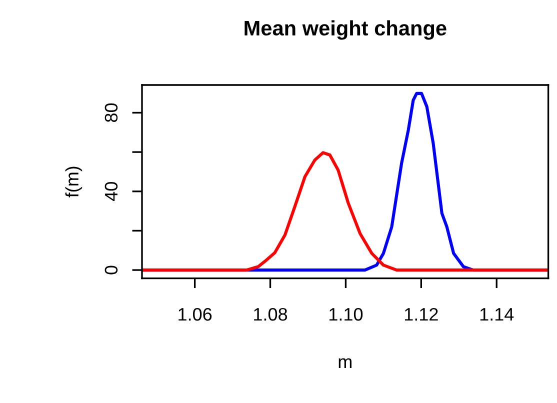 This screenshot has width=557, height=403. I want to click on x-axis-title: m, so click(345, 363).